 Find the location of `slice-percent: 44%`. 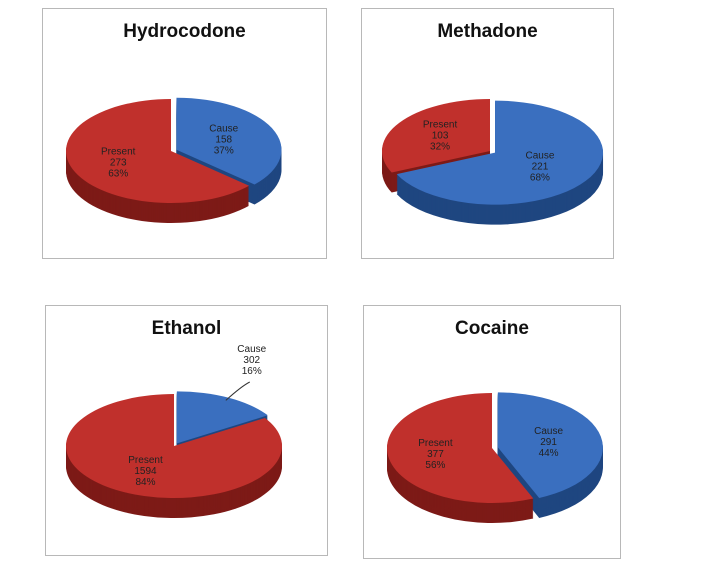

slice-percent: 44% is located at coordinates (549, 453).